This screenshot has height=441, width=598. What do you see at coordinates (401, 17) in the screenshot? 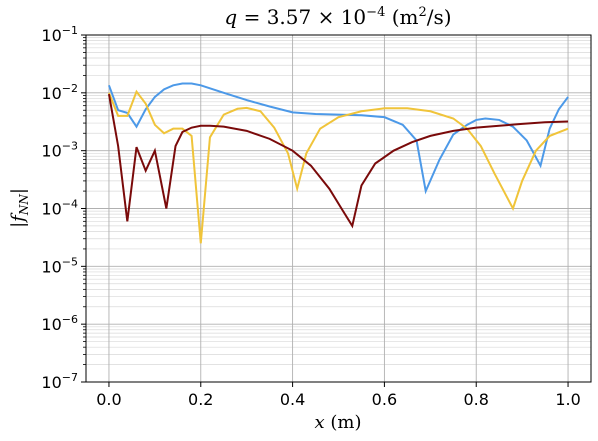
I see `title-unit-pre: (m` at bounding box center [401, 17].